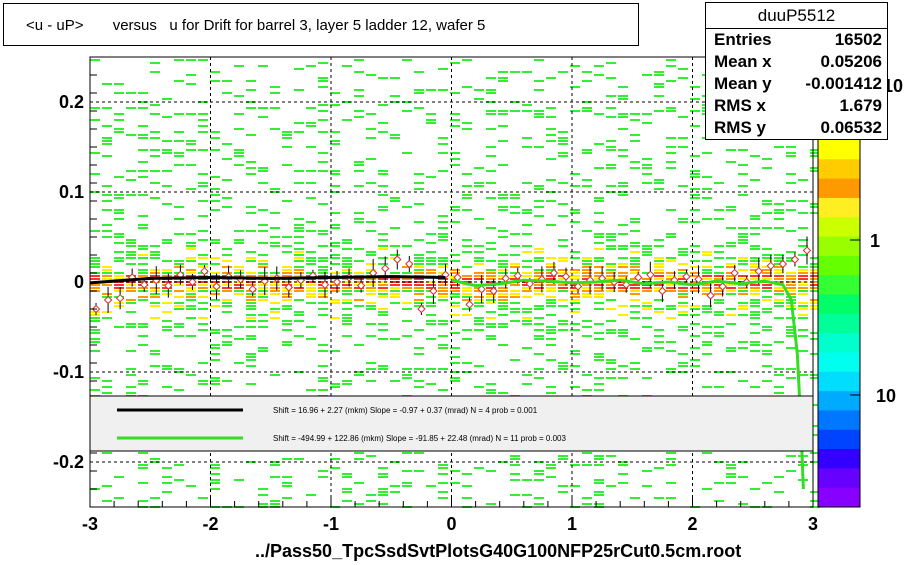 This screenshot has width=904, height=565. Describe the element at coordinates (71, 192) in the screenshot. I see `y-tick-label: 0.1` at that location.